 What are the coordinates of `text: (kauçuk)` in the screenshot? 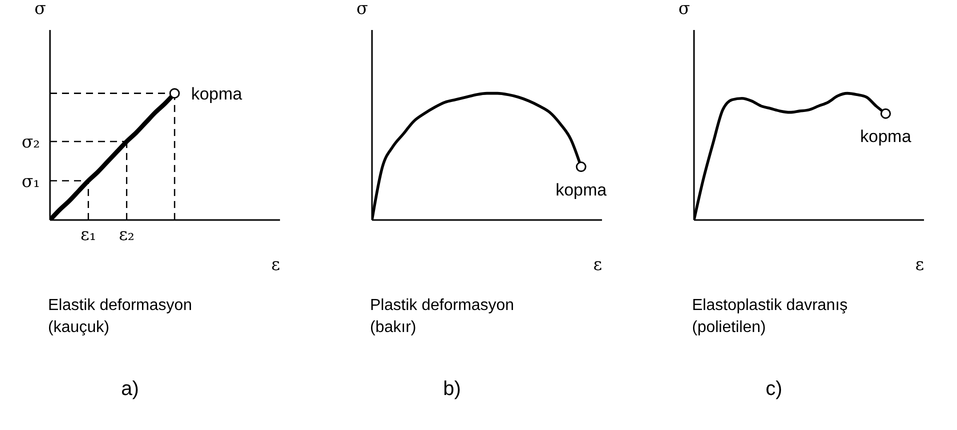 It's located at (79, 328).